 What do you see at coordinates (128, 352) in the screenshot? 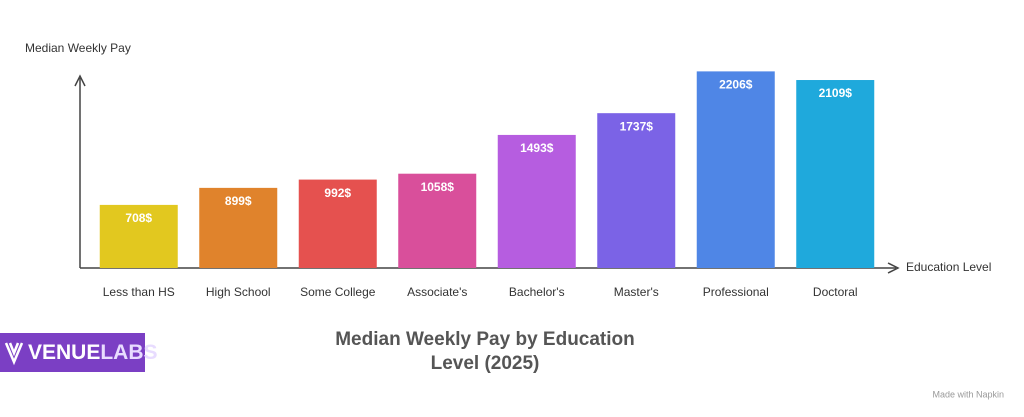
I see `brand-part: LABS` at bounding box center [128, 352].